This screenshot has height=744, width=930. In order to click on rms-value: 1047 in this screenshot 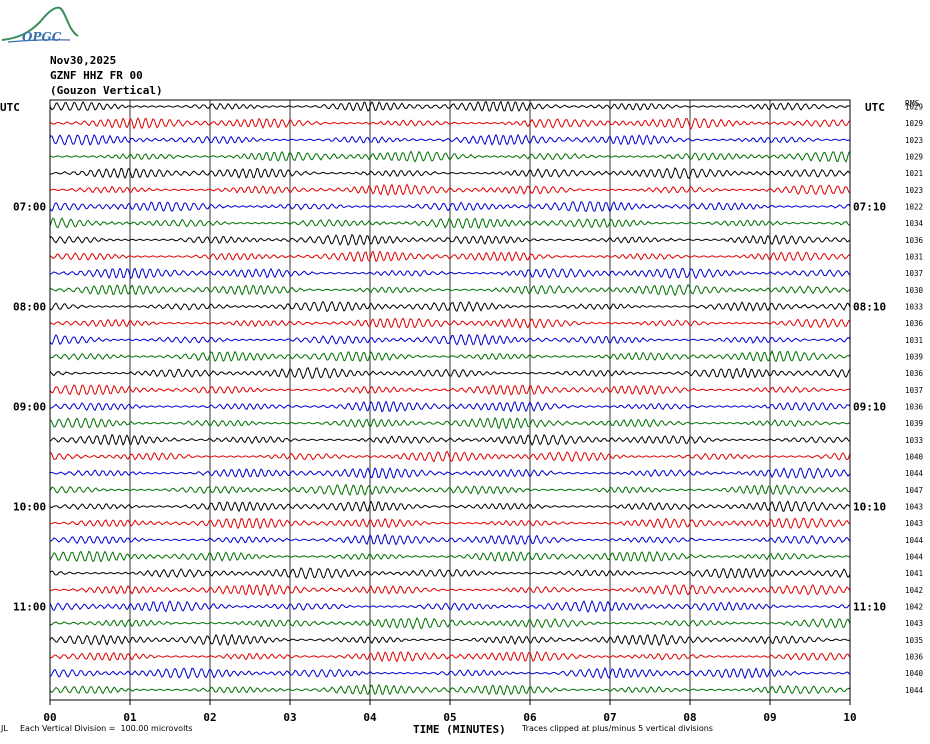, I will do `click(914, 490)`.